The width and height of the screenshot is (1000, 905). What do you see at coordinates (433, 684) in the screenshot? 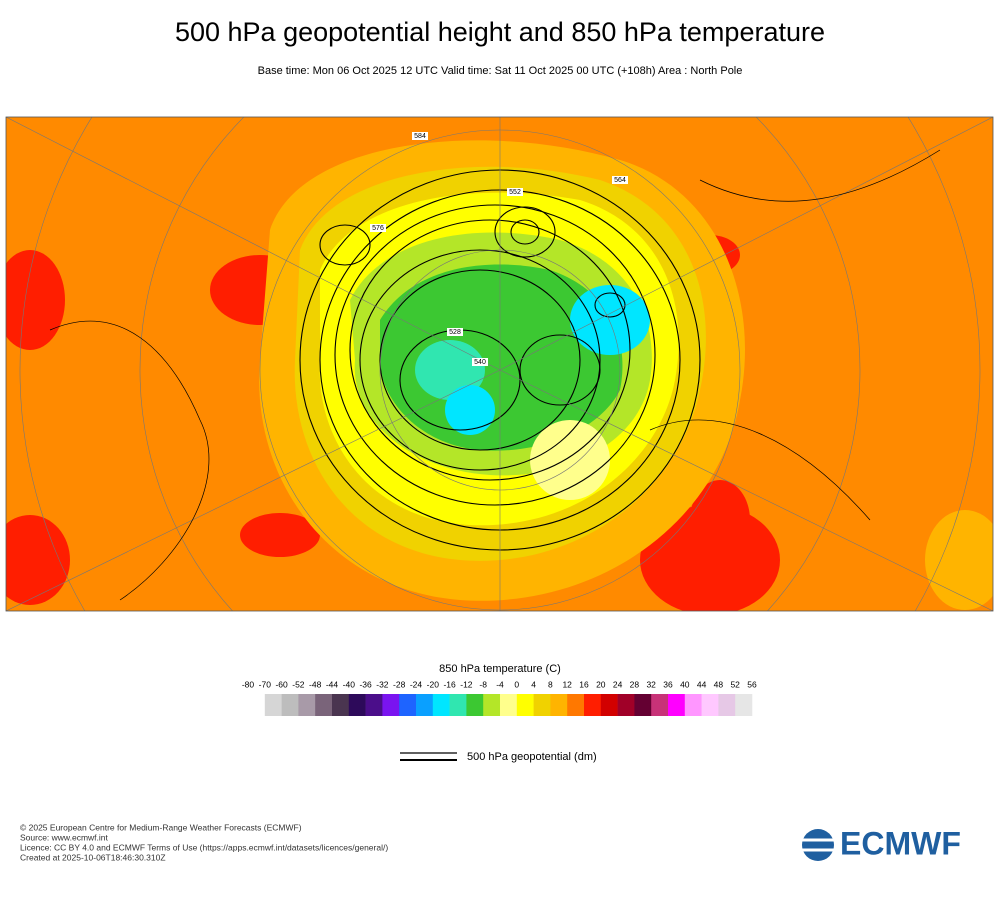
I see `colorbar-tick-label: -20` at bounding box center [433, 684].